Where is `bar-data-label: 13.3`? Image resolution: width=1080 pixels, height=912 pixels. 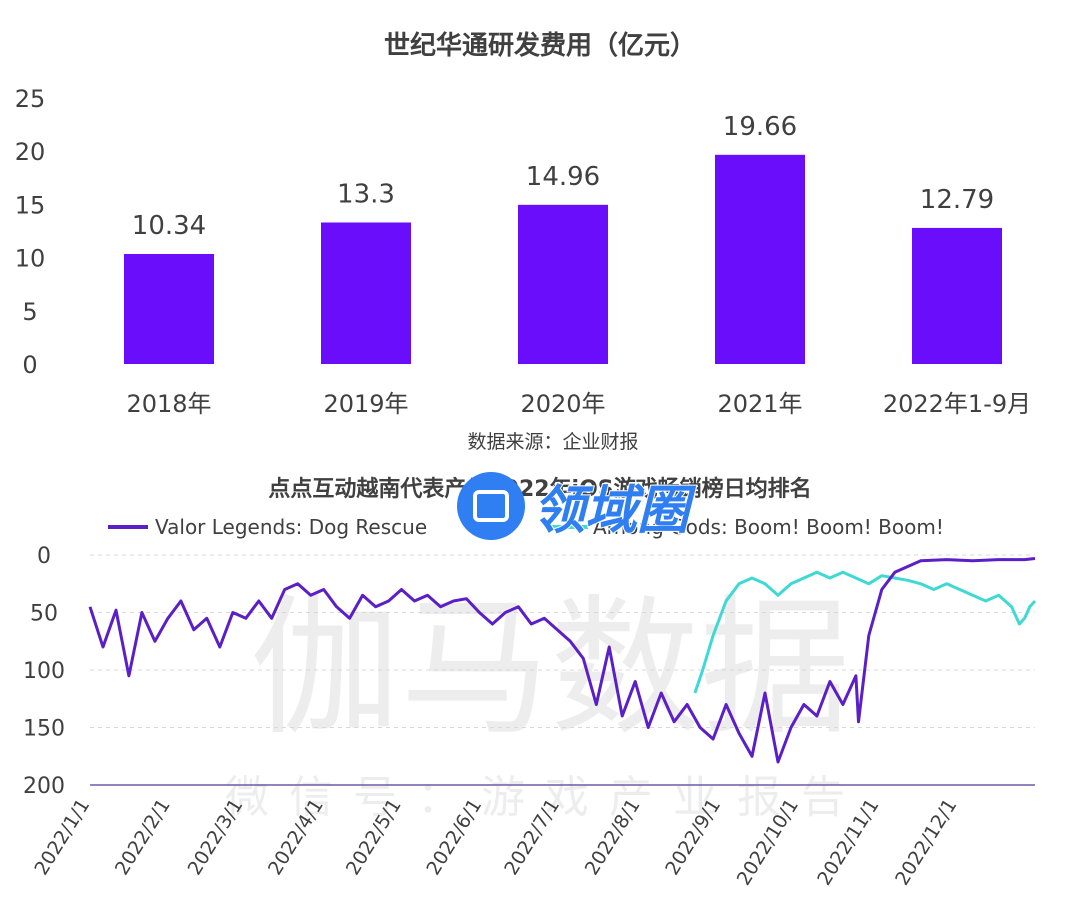 bar-data-label: 13.3 is located at coordinates (366, 194).